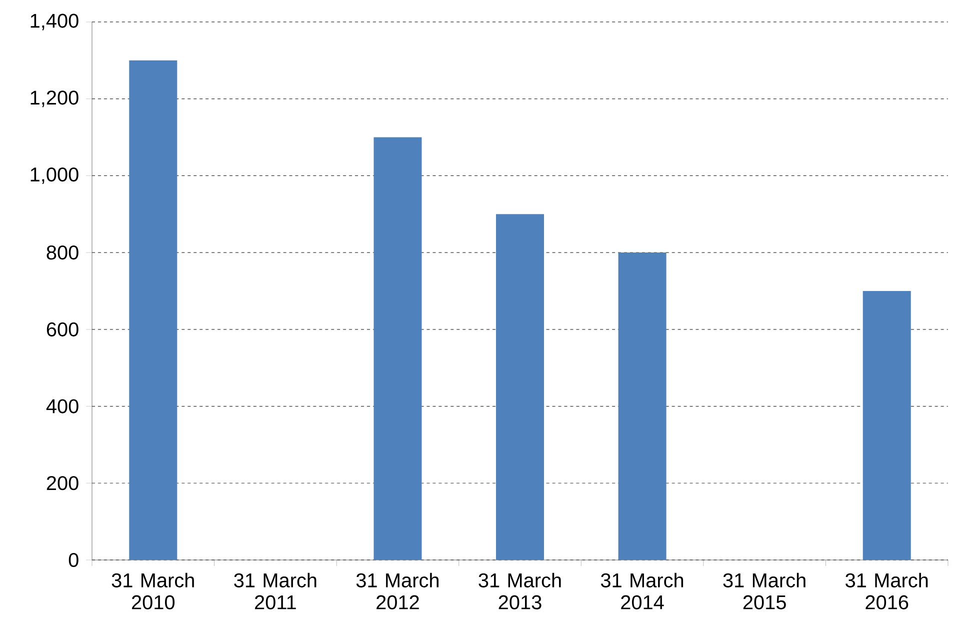 Image resolution: width=960 pixels, height=640 pixels. I want to click on x-tick-label: 31 March 2012, so click(397, 591).